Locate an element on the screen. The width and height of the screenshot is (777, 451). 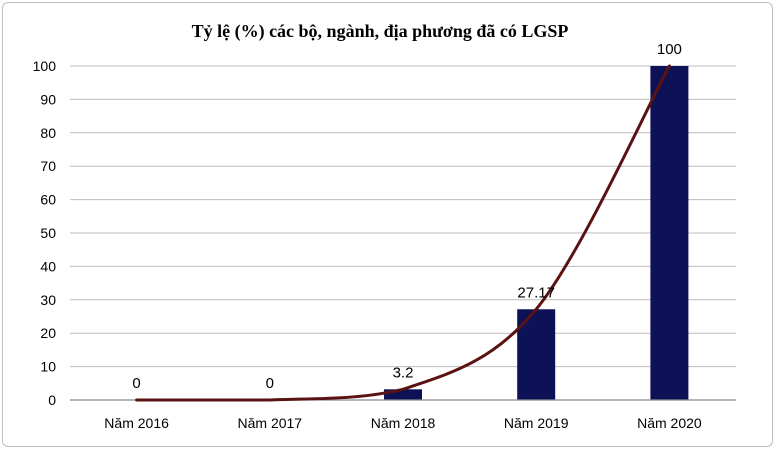
y-tick-label: 60 is located at coordinates (48, 200).